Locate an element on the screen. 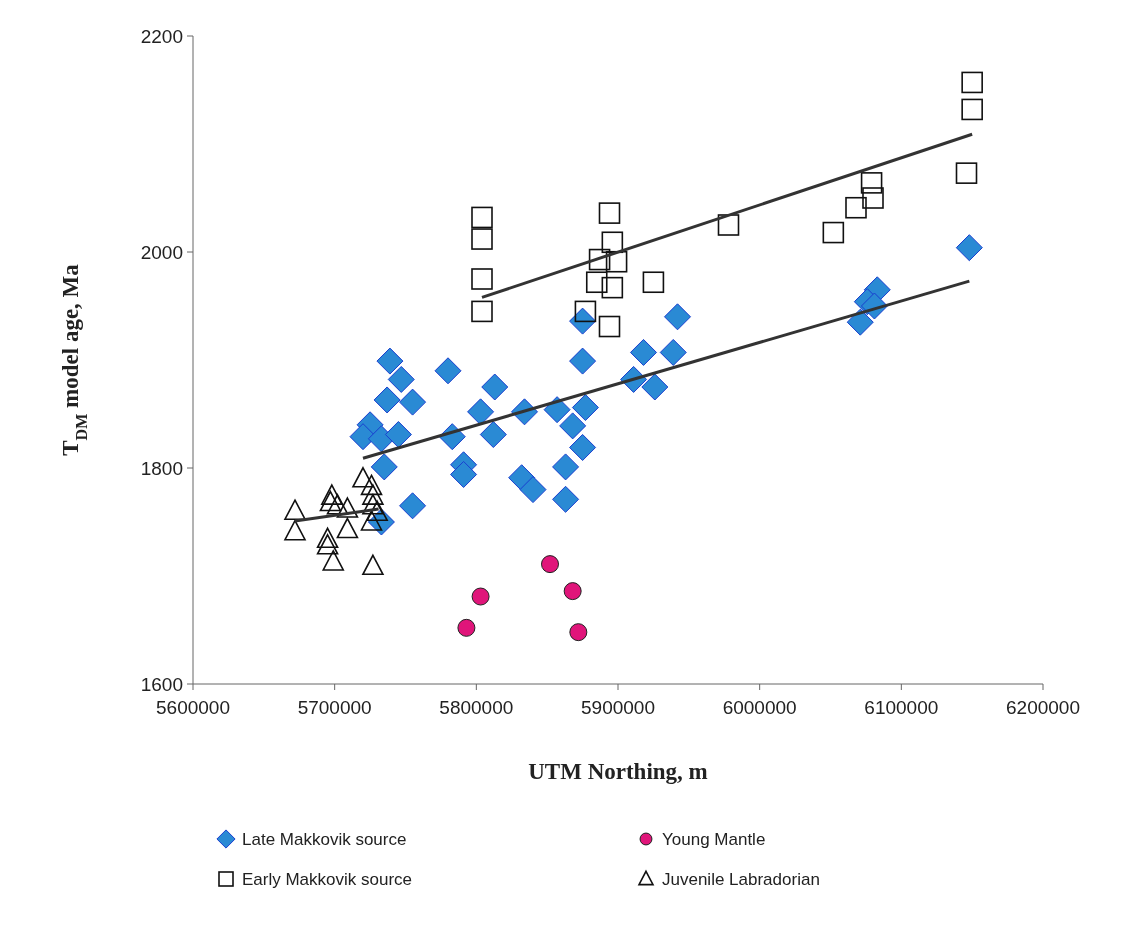  x-tick-label: 5800000 is located at coordinates (476, 707).